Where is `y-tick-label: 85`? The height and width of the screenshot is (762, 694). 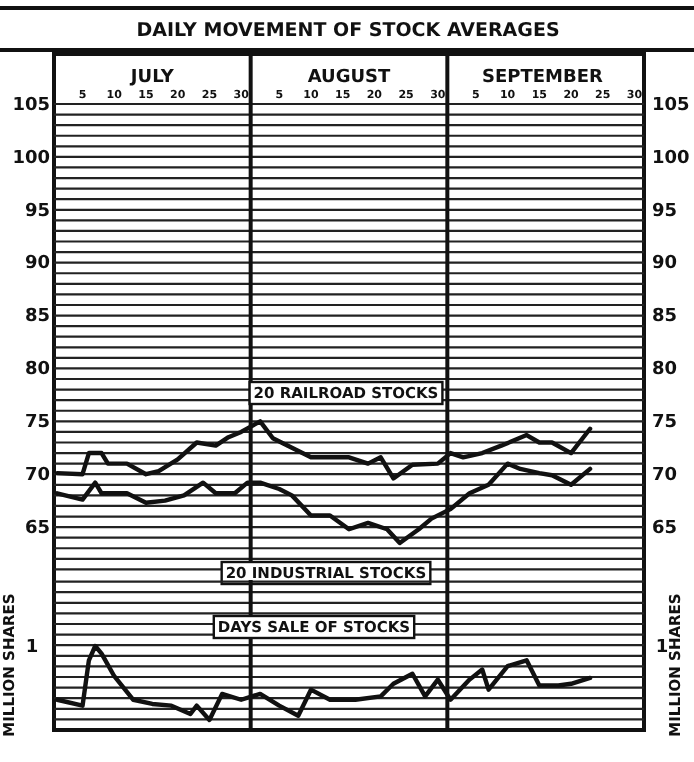
y-tick-label: 85 is located at coordinates (37, 317).